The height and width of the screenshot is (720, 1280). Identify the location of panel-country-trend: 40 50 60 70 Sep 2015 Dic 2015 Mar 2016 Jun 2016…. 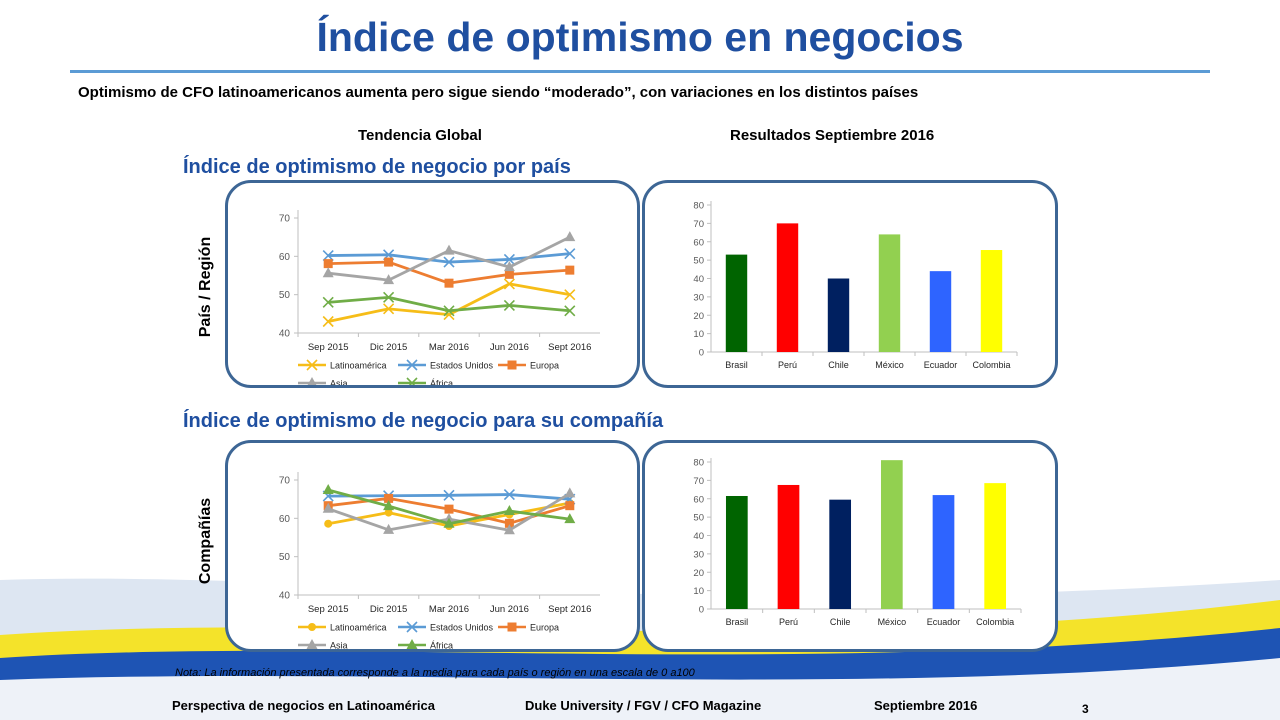
(432, 284).